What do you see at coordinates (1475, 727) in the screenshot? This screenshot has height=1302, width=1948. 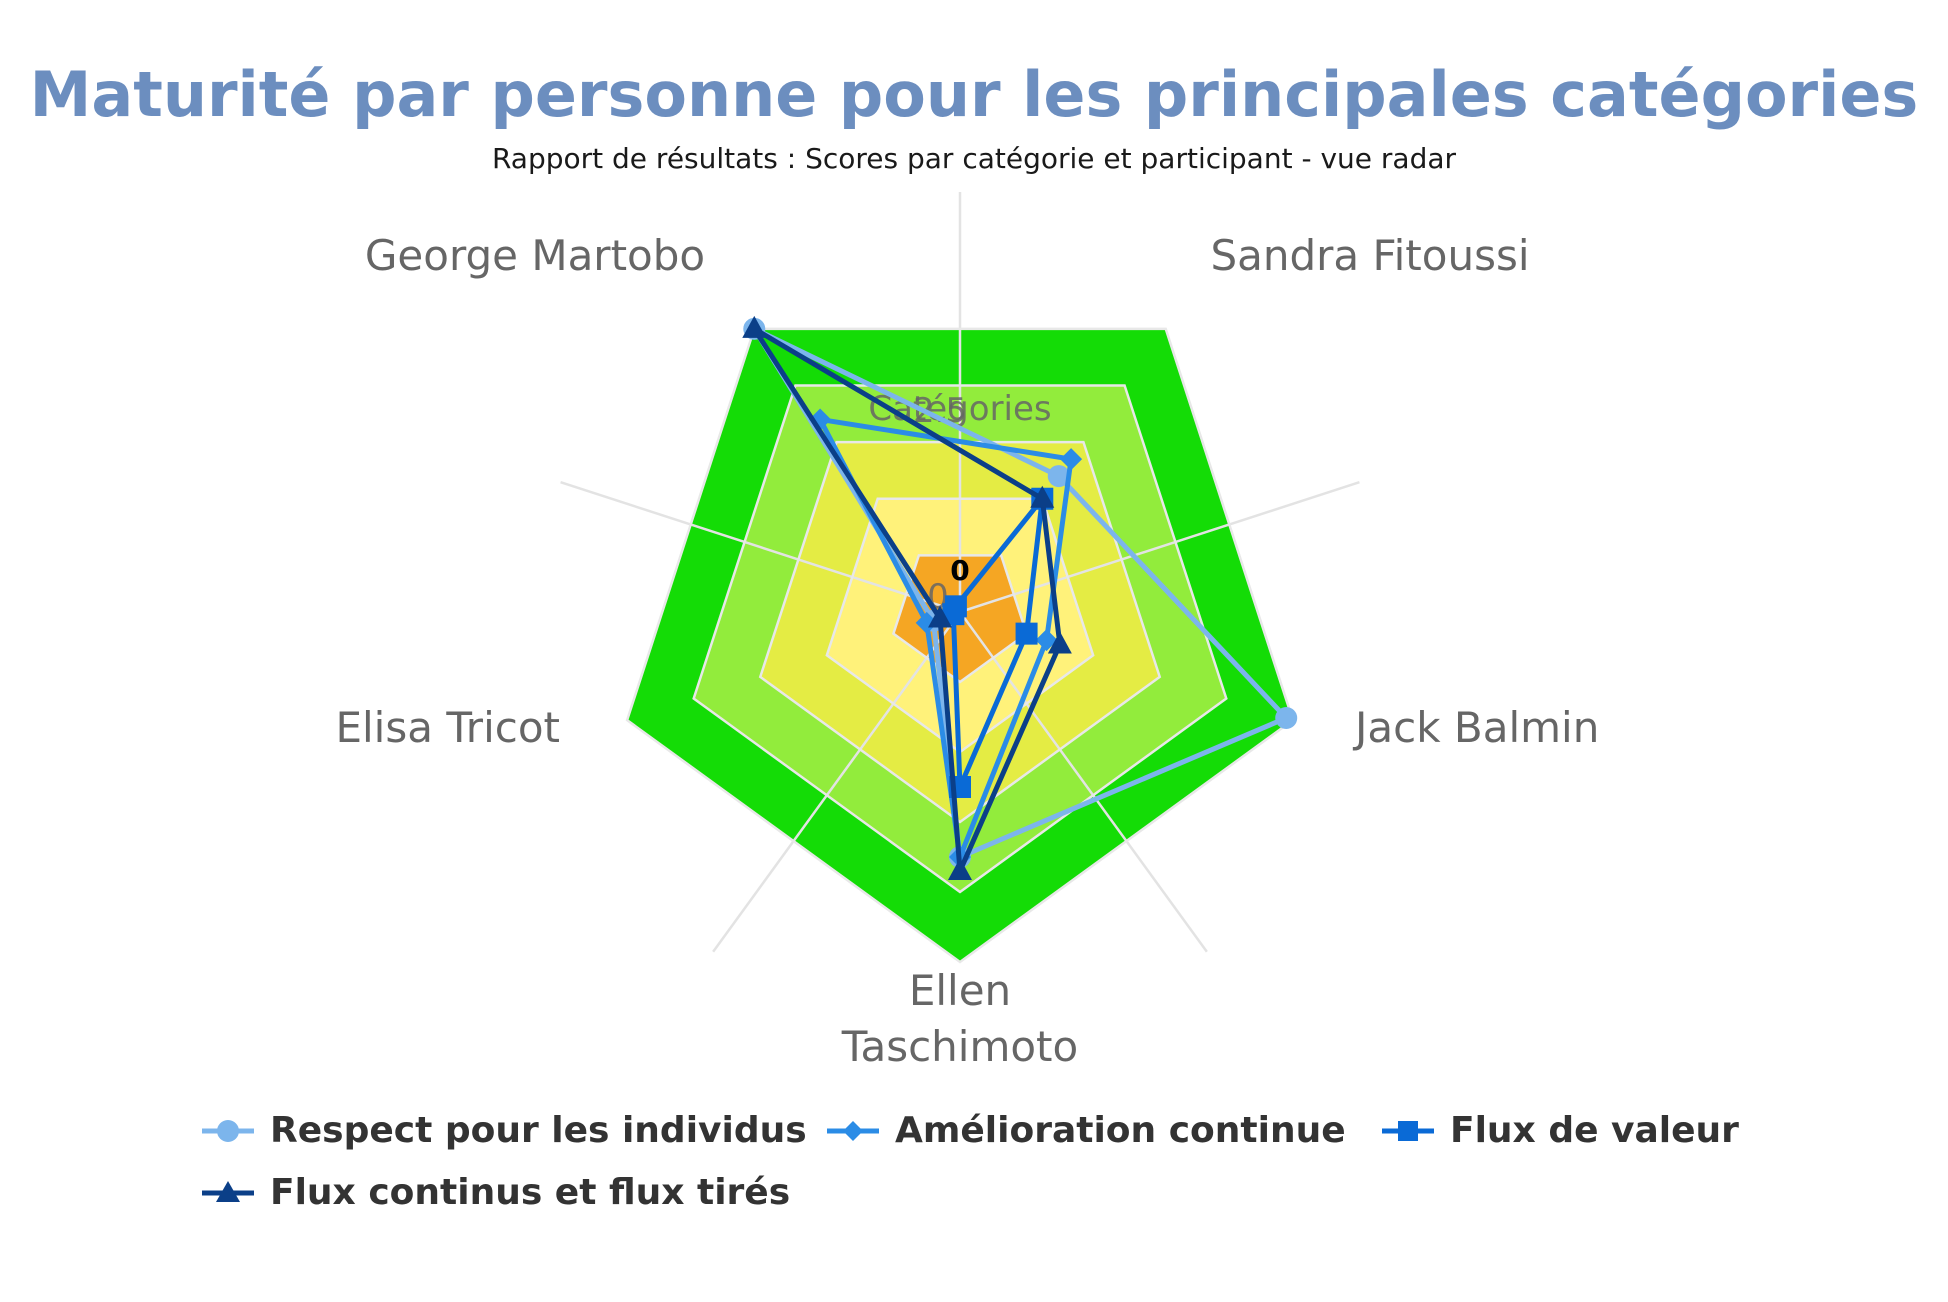 I see `axis-label-1: Jack Balmin` at bounding box center [1475, 727].